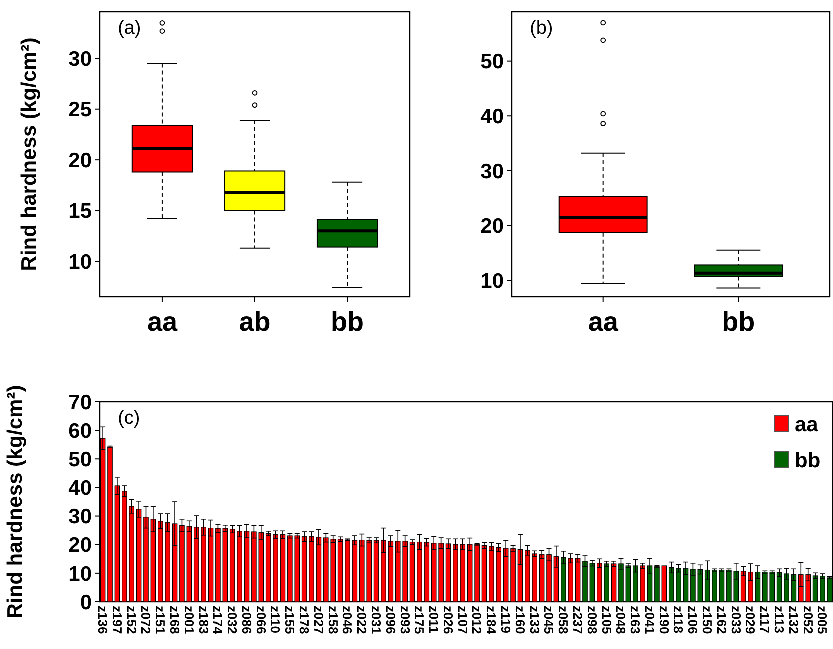 The image size is (833, 649). Describe the element at coordinates (678, 620) in the screenshot. I see `x-tick-label: z118` at that location.